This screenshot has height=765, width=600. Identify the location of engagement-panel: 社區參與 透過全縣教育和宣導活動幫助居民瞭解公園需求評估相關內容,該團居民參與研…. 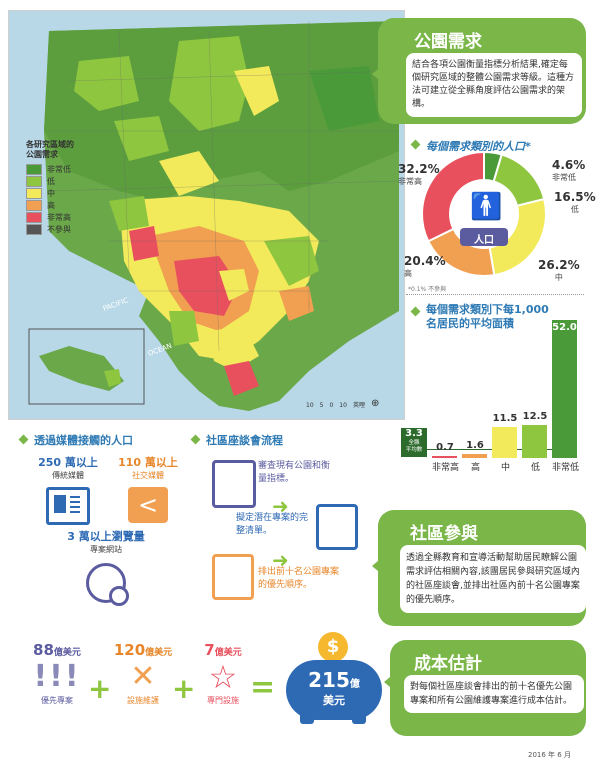
(482, 568).